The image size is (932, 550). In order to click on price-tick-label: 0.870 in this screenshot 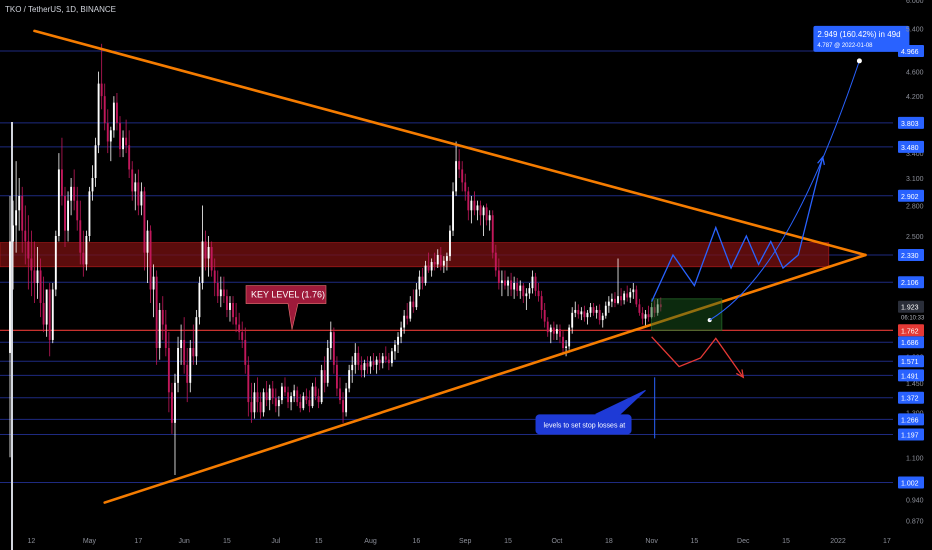, I will do `click(915, 522)`.